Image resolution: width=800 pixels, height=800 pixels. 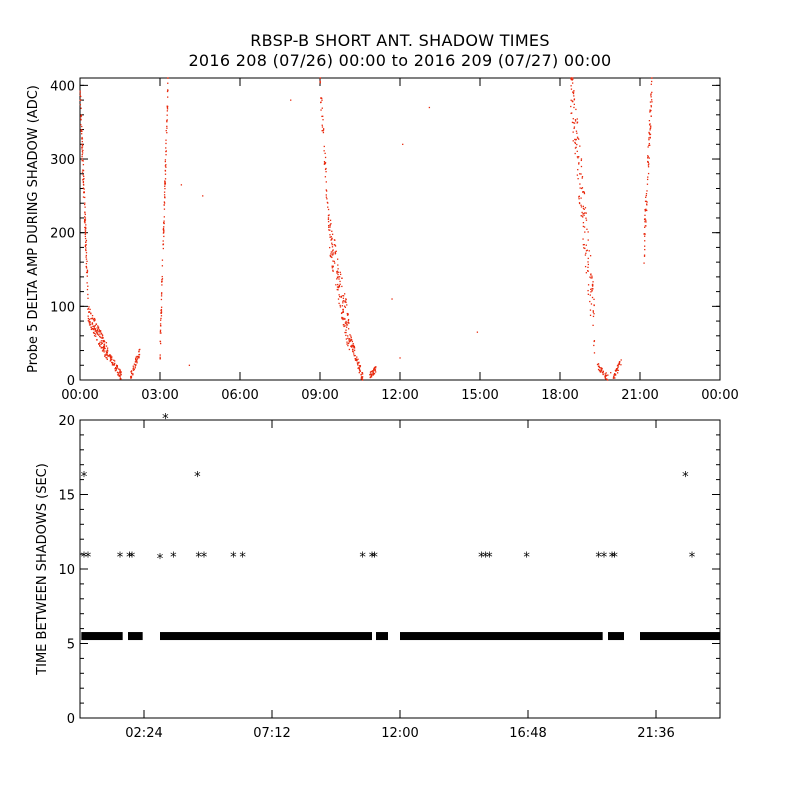 What do you see at coordinates (159, 395) in the screenshot?
I see `x-tick-label: 03:00` at bounding box center [159, 395].